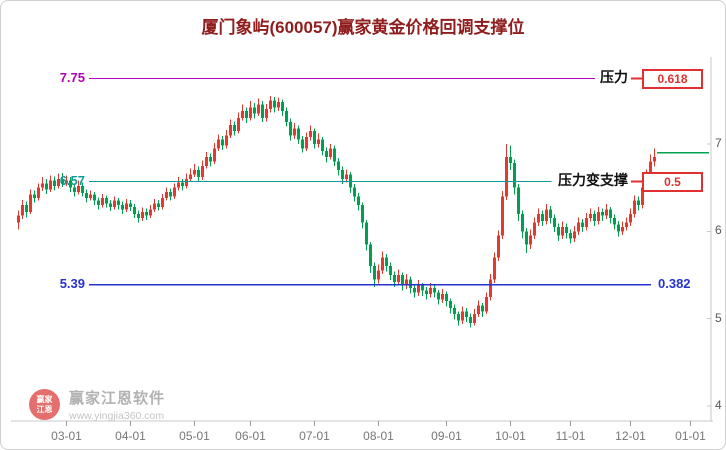 This screenshot has width=726, height=450. Describe the element at coordinates (672, 78) in the screenshot. I see `level-ratio-badge: 0.618` at that location.